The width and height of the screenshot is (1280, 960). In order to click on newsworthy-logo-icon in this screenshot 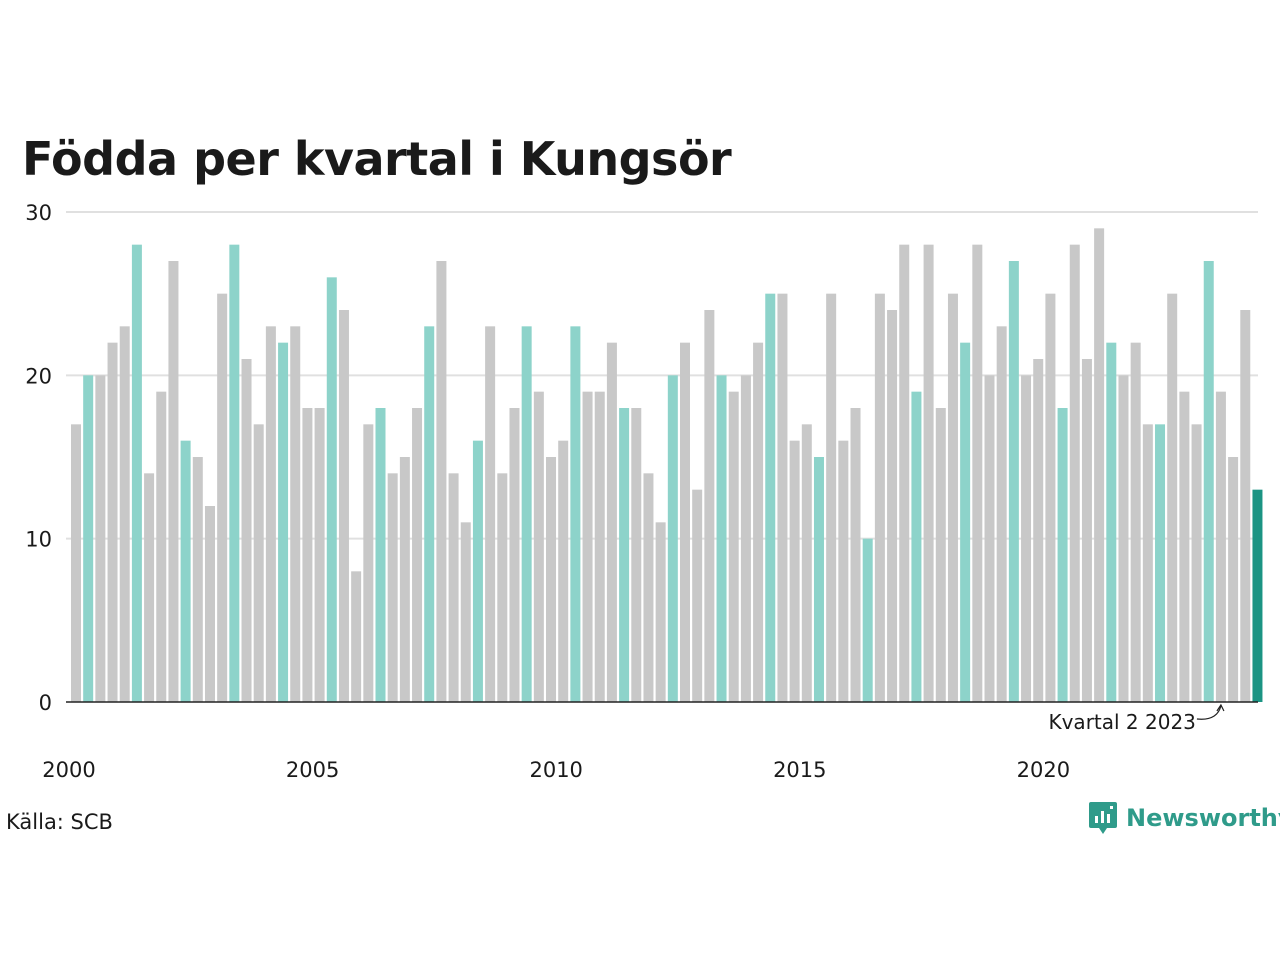, I will do `click(1103, 818)`.